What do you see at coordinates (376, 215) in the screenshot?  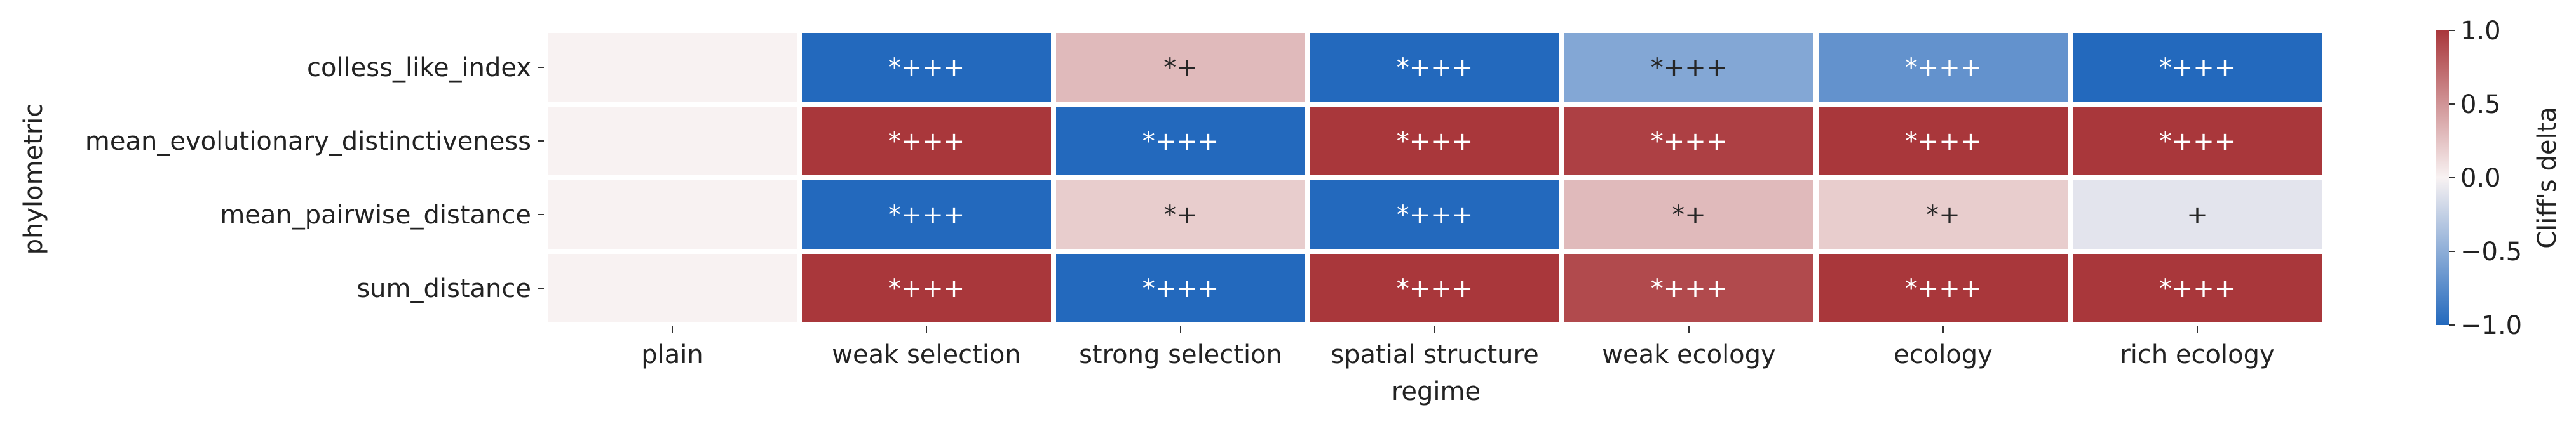 I see `y-tick-label: mean_pairwise_distance` at bounding box center [376, 215].